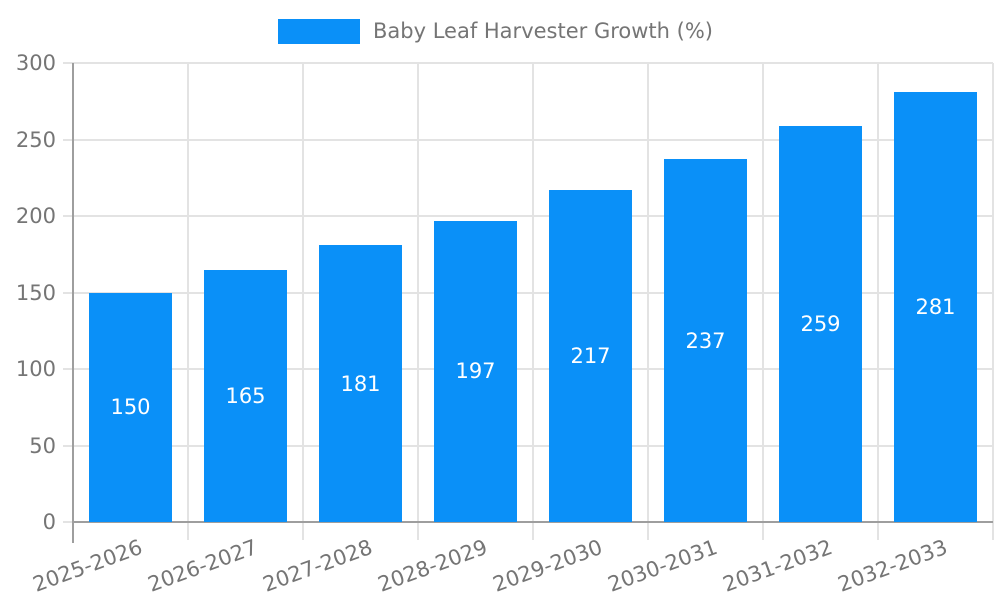 The height and width of the screenshot is (600, 1000). I want to click on x-axis-line, so click(532, 522).